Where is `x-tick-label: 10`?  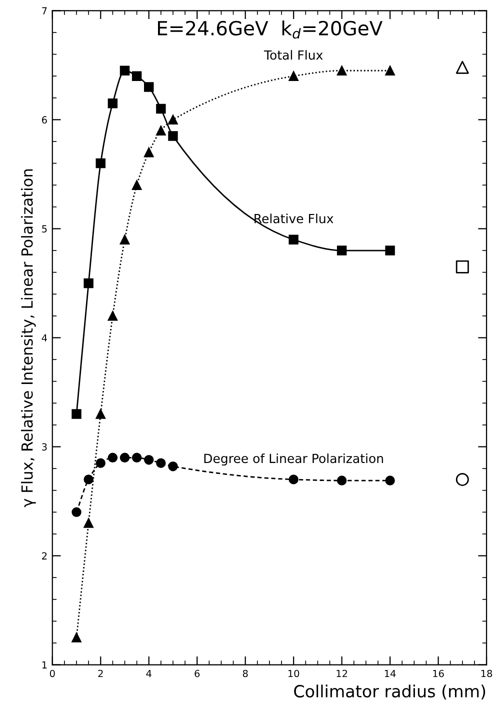
x-tick-label: 10 is located at coordinates (294, 674).